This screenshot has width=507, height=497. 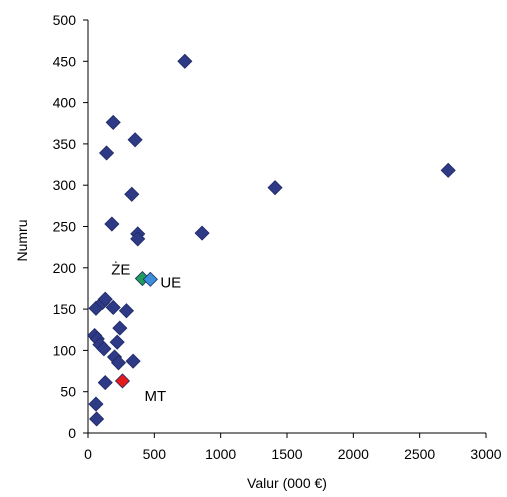 I want to click on y-tick-label: 250, so click(x=65, y=227).